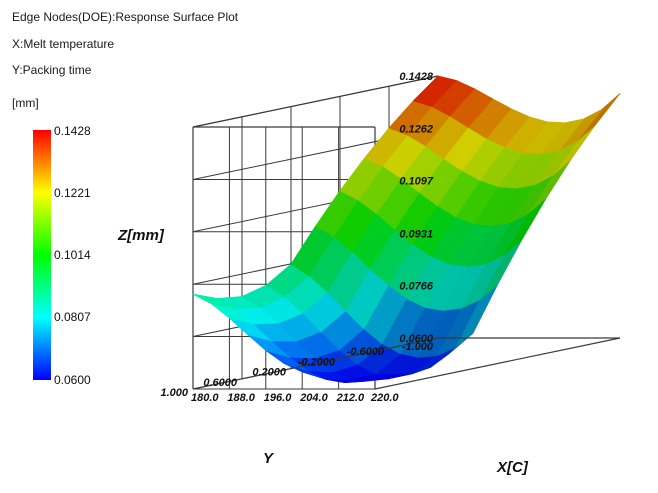 The image size is (658, 493). I want to click on z-tick-label: 0.1097, so click(416, 182).